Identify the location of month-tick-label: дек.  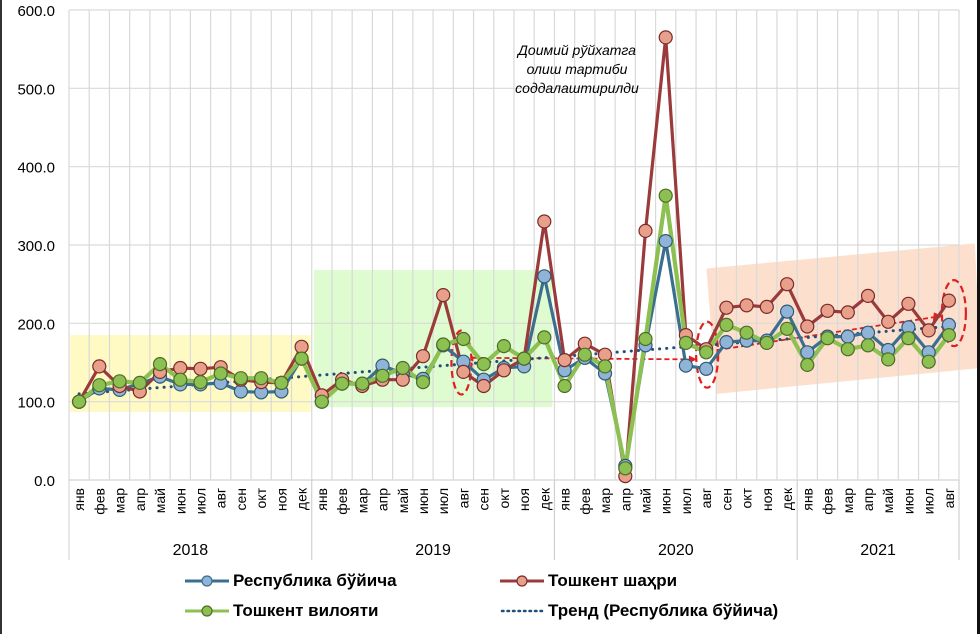
(302, 498).